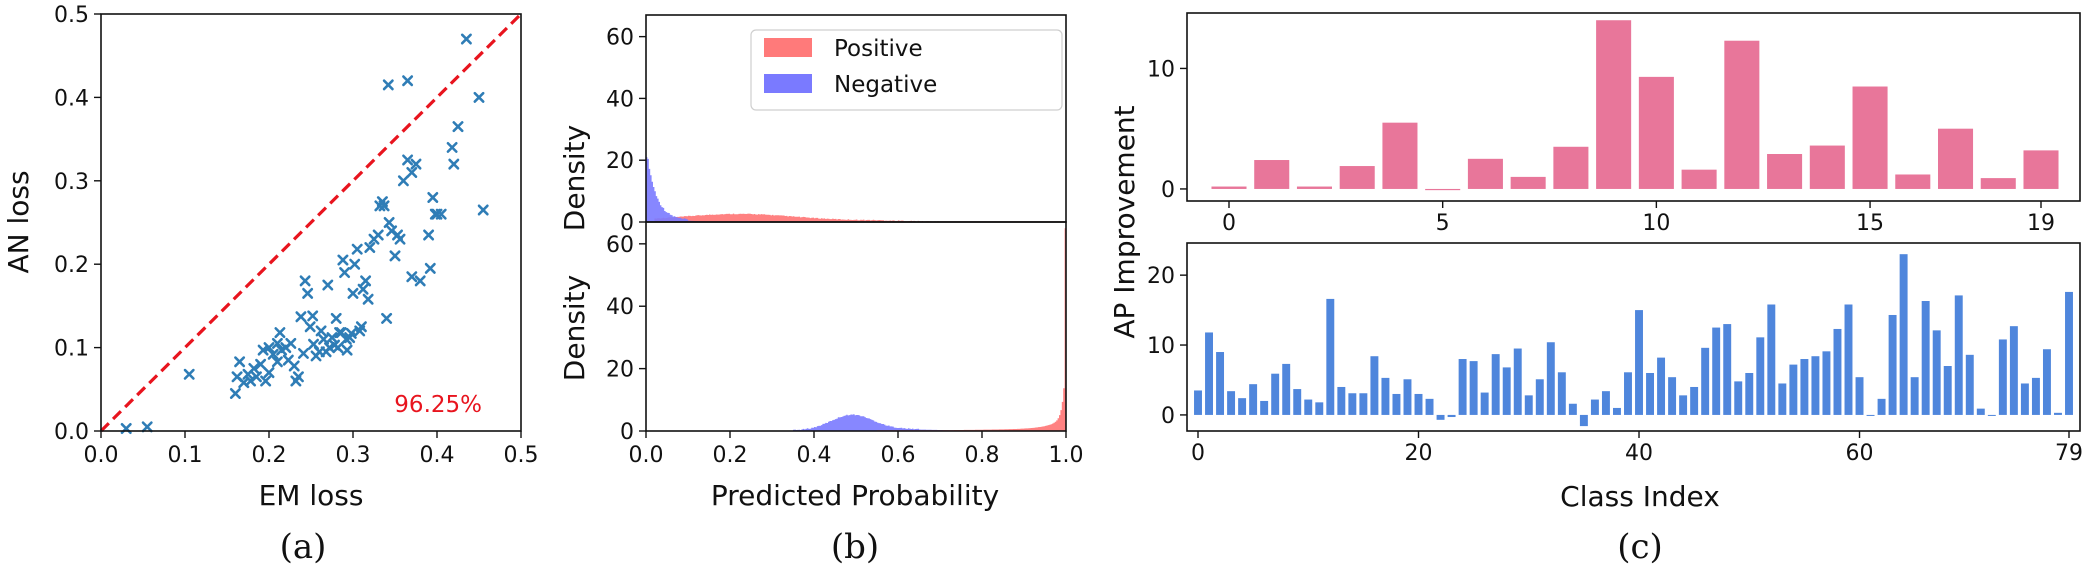  I want to click on caption-c: (c), so click(1640, 547).